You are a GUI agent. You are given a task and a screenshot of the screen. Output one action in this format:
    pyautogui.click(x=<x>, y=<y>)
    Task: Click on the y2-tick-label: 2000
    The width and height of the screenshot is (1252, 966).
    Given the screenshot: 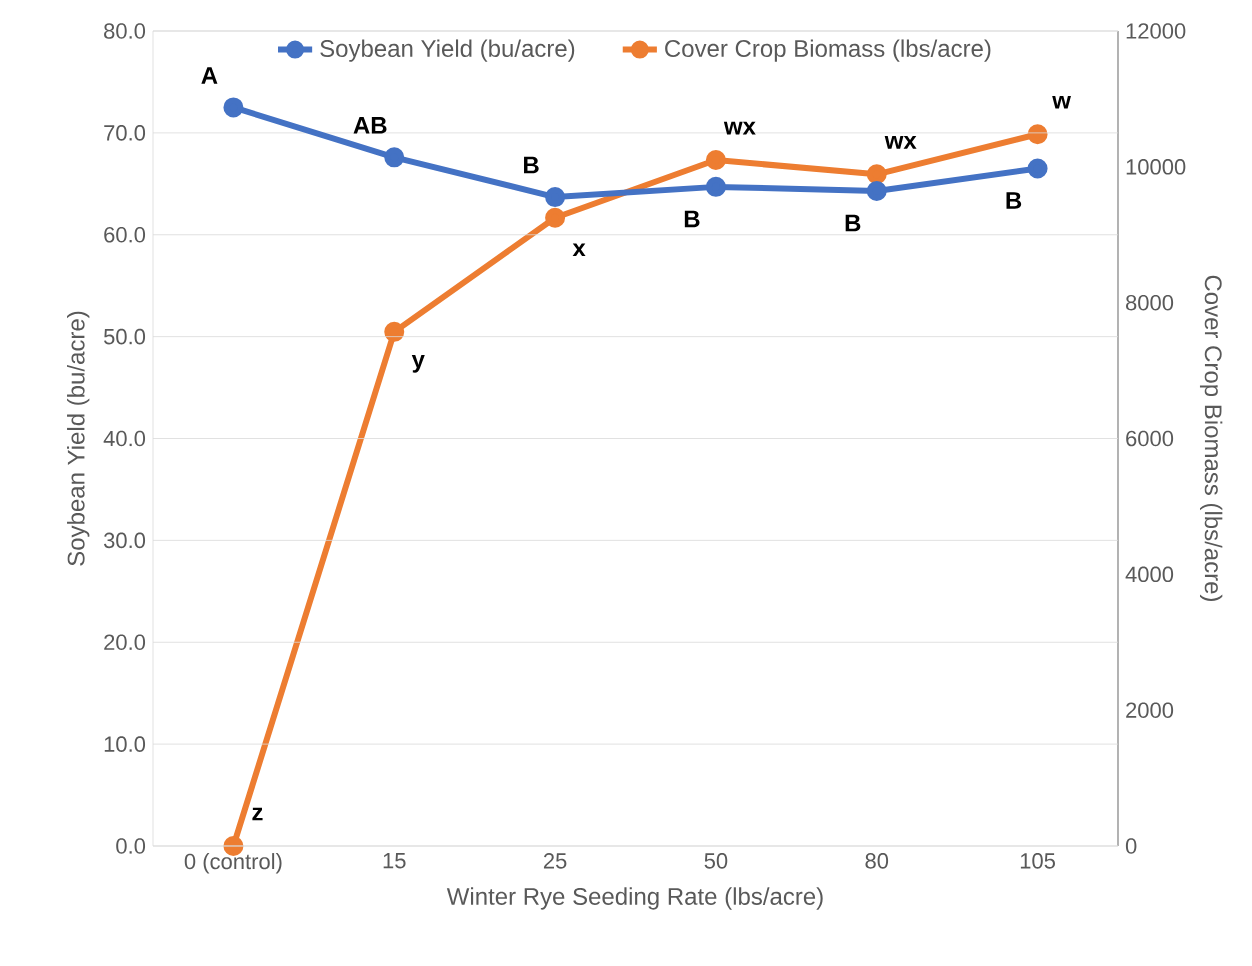 What is the action you would take?
    pyautogui.click(x=1150, y=710)
    